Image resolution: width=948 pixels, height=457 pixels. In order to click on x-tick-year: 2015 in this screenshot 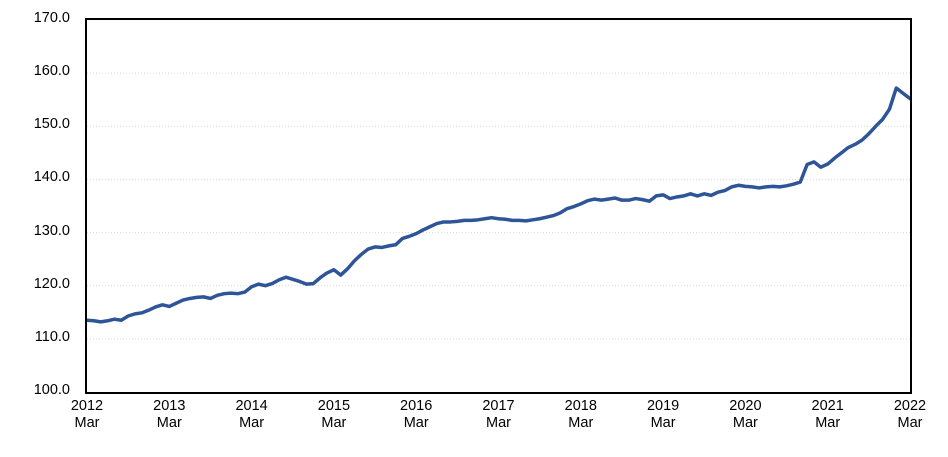, I will do `click(334, 406)`.